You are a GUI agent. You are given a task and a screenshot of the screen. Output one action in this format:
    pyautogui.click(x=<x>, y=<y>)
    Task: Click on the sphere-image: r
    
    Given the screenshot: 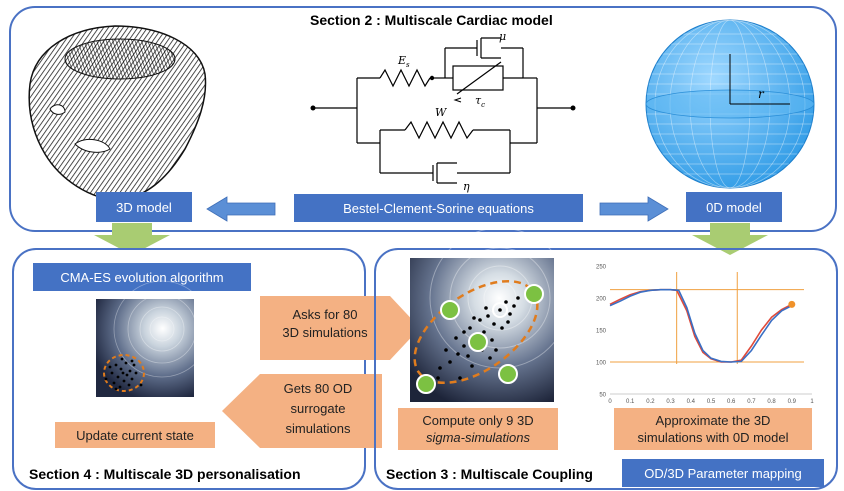 What is the action you would take?
    pyautogui.click(x=730, y=104)
    